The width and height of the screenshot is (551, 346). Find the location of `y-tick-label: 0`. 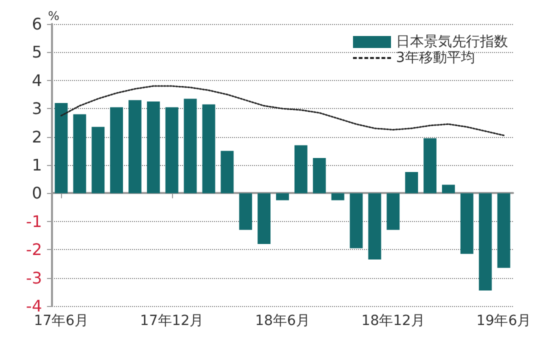

y-tick-label: 0 is located at coordinates (37, 193).